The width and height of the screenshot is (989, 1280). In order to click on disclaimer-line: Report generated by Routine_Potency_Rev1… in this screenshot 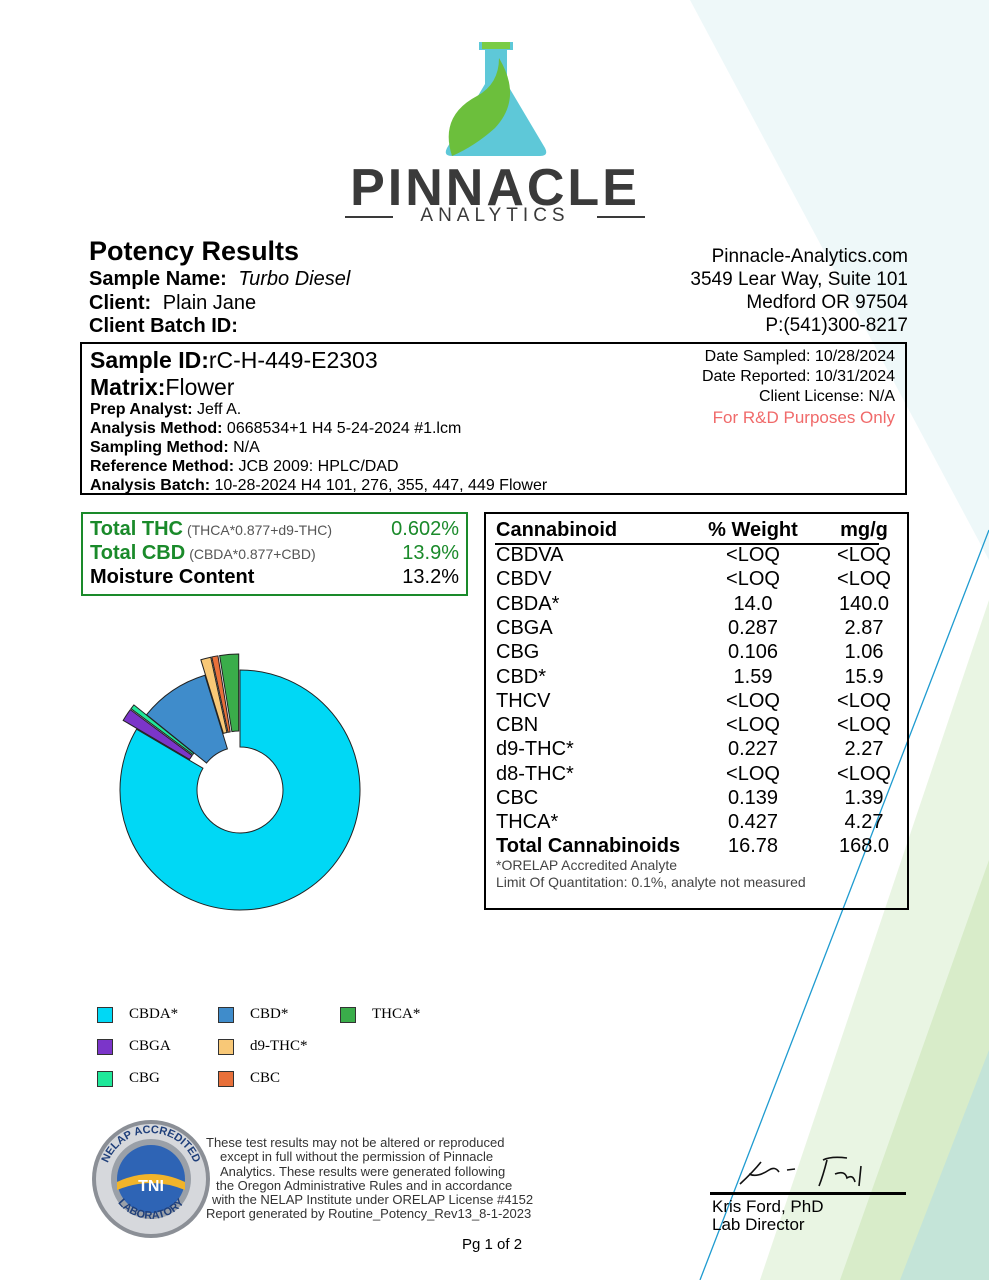, I will do `click(369, 1214)`.